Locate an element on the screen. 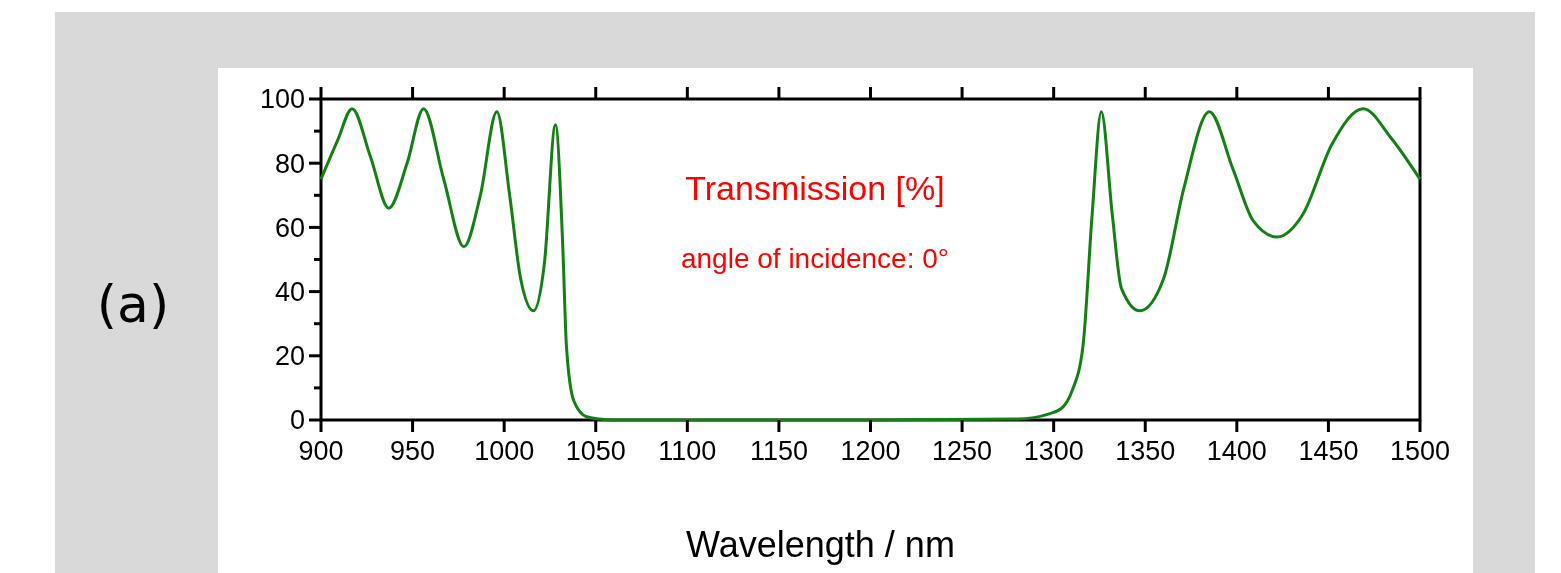 The image size is (1561, 573). text: (a) is located at coordinates (133, 304).